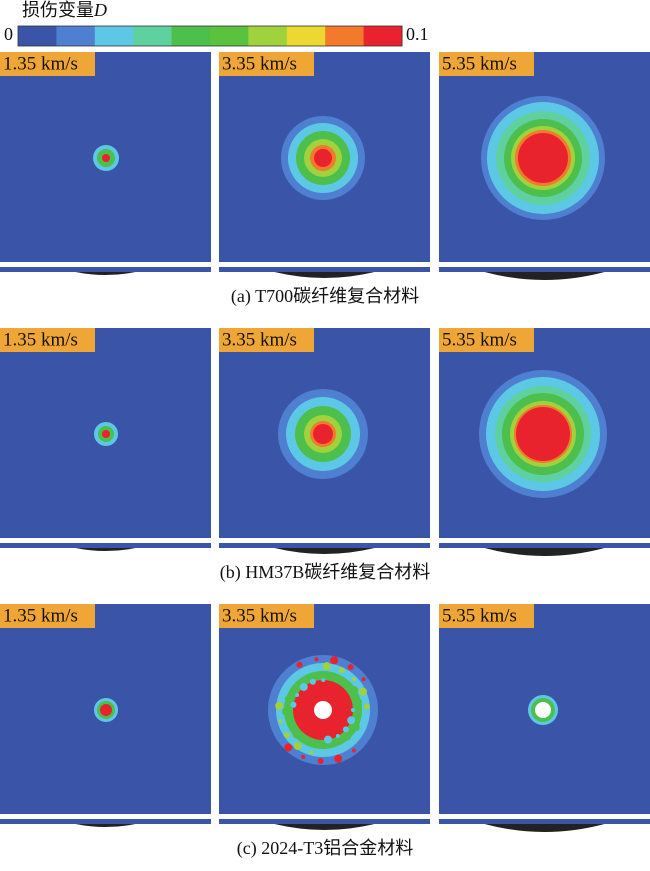 This screenshot has width=650, height=871. I want to click on colorbar-frame, so click(210, 36).